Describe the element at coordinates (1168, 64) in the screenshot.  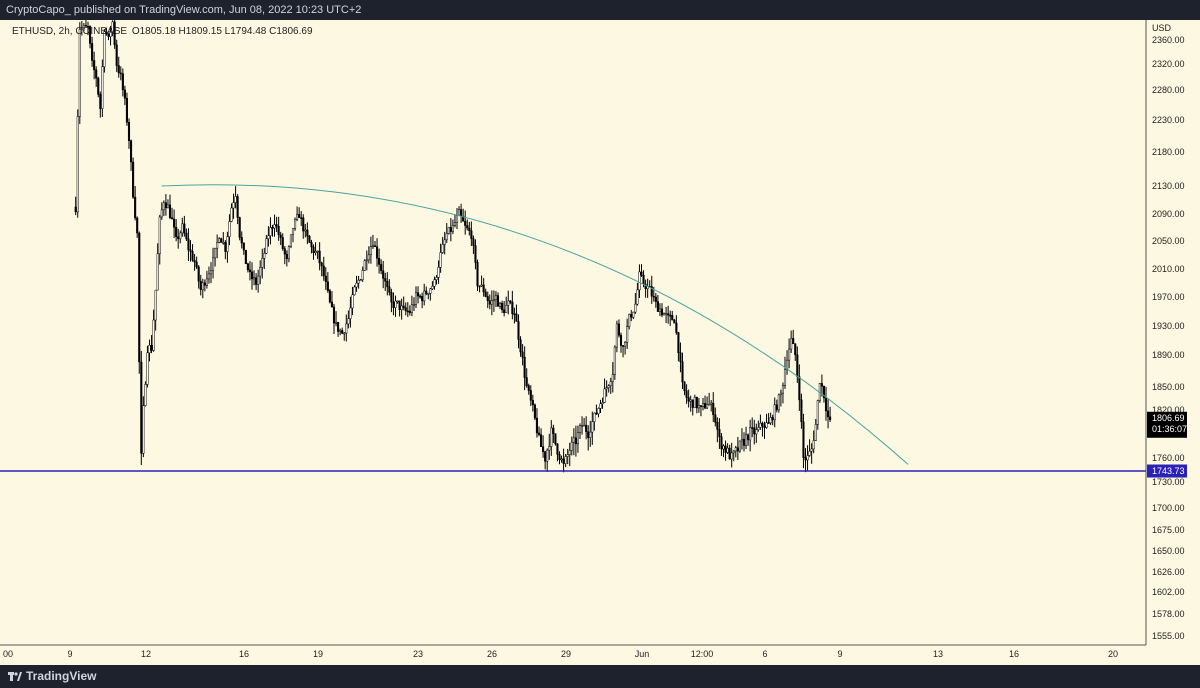
I see `y-tick-label: 2320.00` at that location.